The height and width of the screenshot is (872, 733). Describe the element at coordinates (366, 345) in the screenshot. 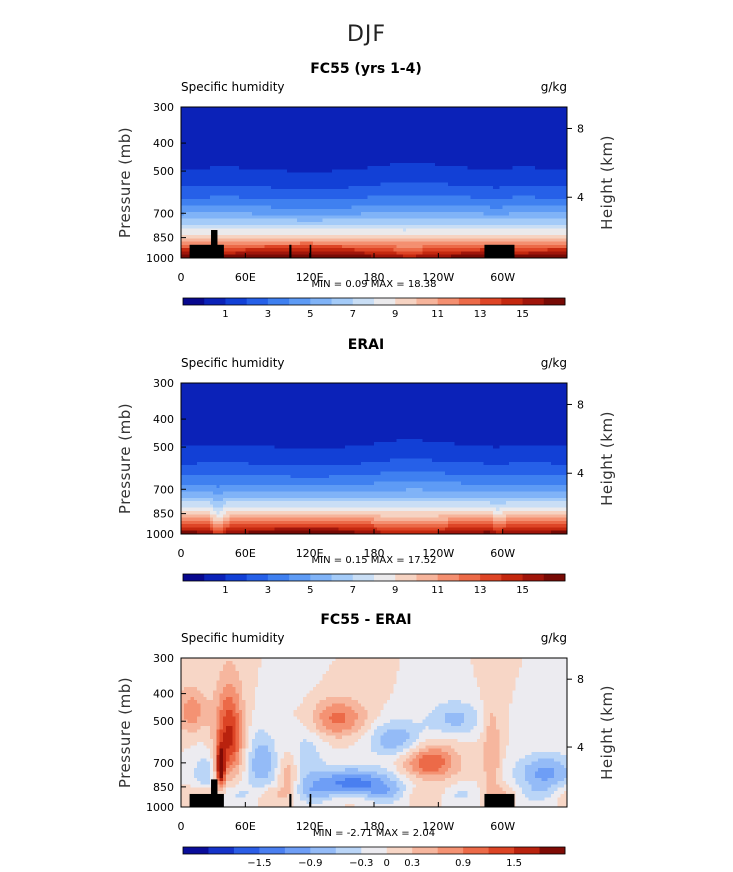

I see `panel-title: ERAI` at that location.